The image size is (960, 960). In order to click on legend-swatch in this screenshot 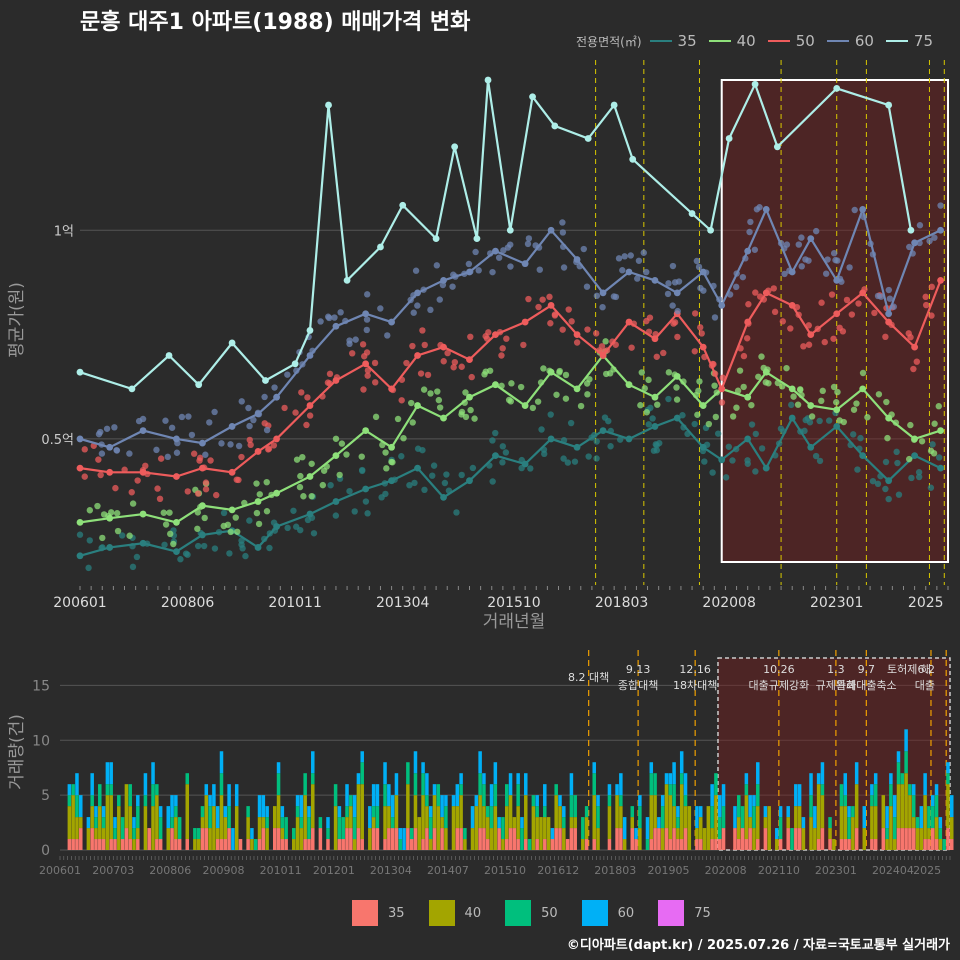, I will do `click(778, 41)`.